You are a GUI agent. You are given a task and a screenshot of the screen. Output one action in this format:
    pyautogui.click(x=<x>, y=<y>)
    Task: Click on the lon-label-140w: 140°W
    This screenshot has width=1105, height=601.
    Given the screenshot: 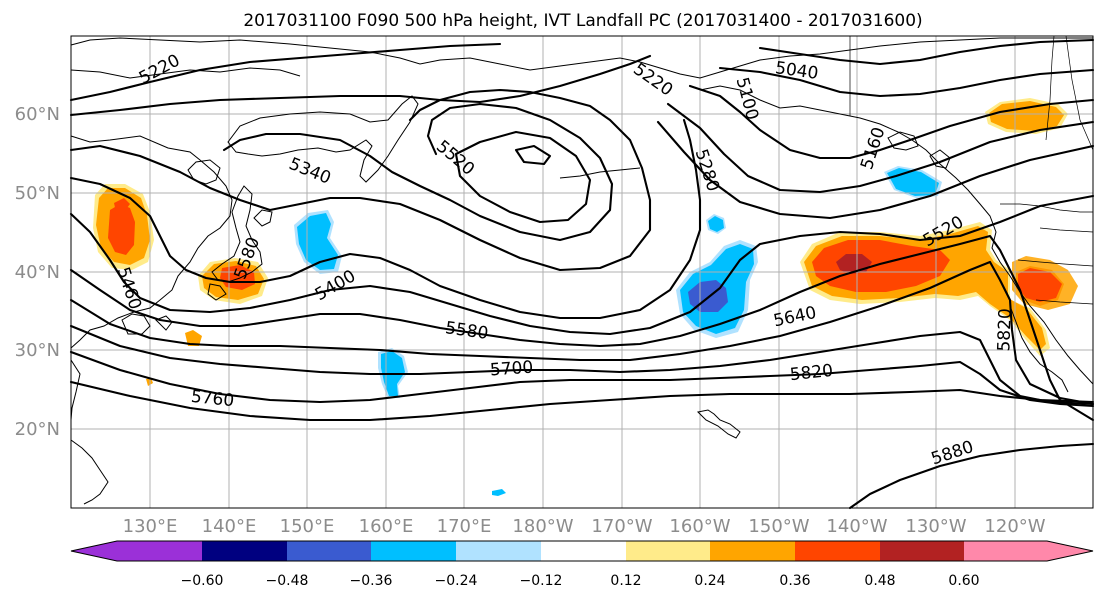 What is the action you would take?
    pyautogui.click(x=856, y=526)
    